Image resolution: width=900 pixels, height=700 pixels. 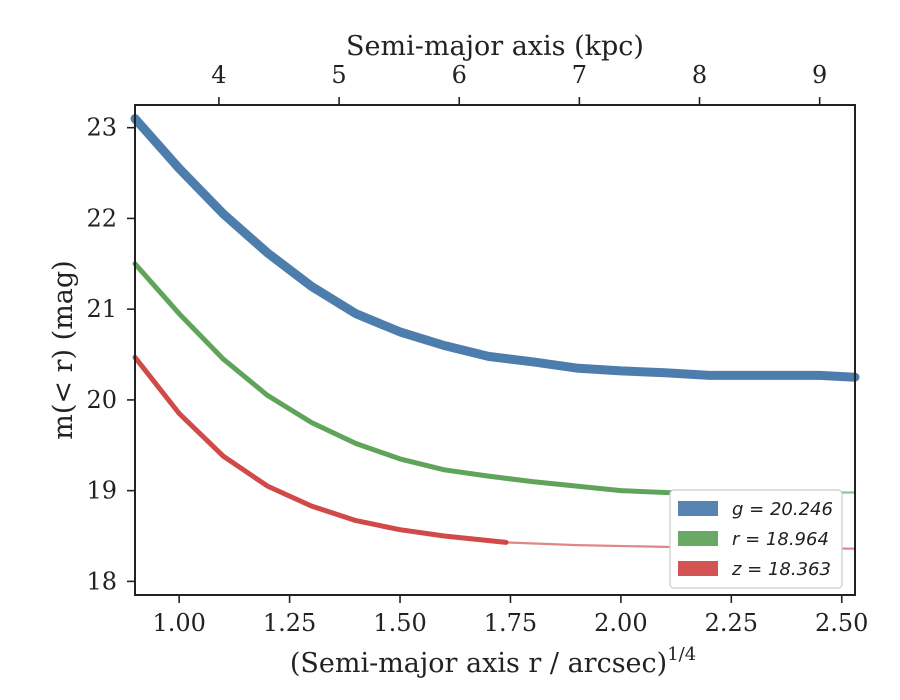 I want to click on top-tick-label: 5, so click(x=338, y=75).